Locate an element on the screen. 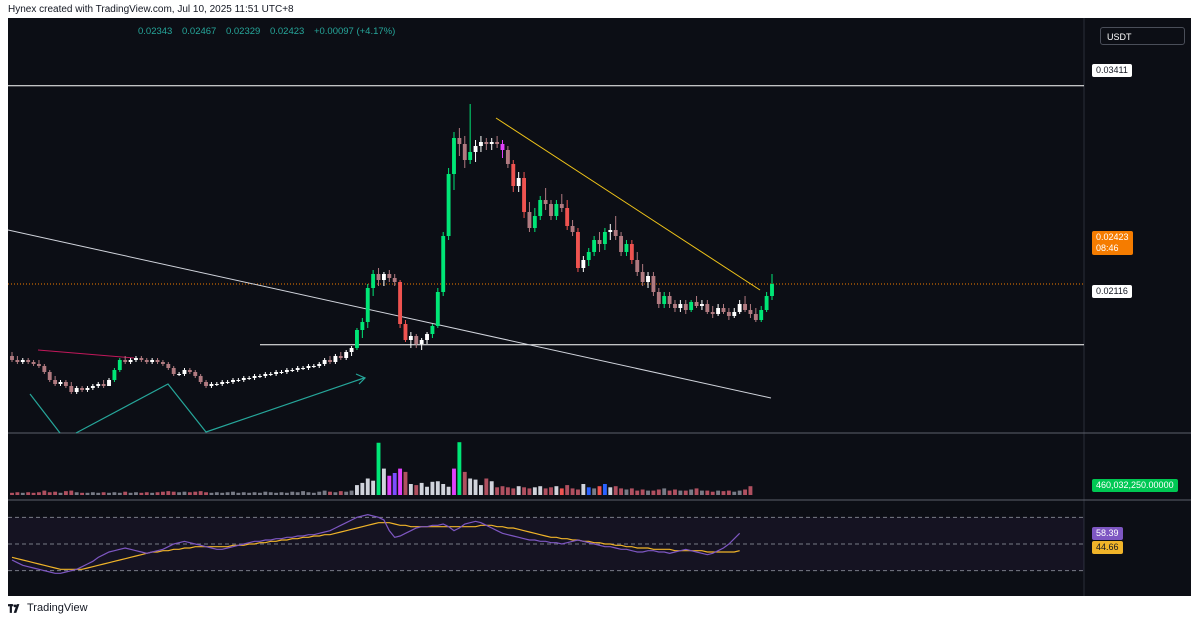 The image size is (1199, 622). teal-arrow-head is located at coordinates (361, 379).